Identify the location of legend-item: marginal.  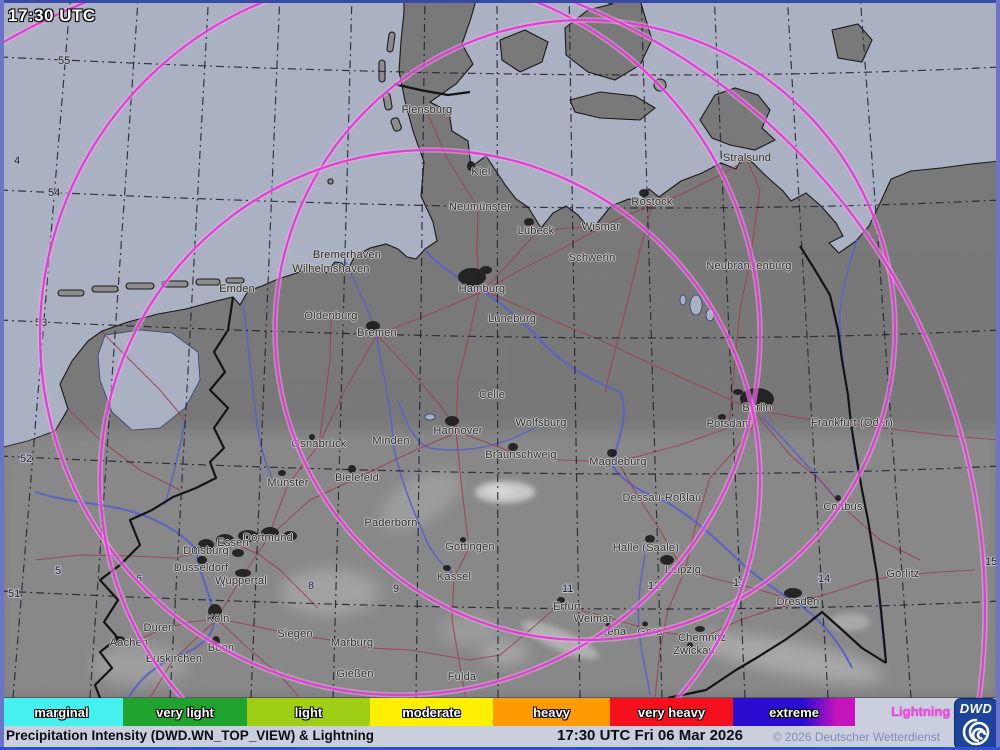
(61, 712).